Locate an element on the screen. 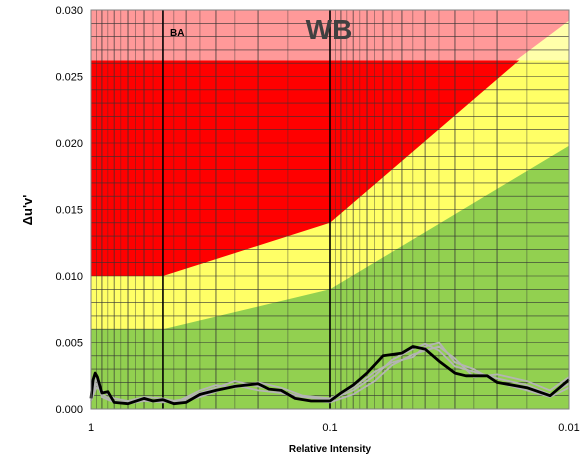 The width and height of the screenshot is (584, 457). y-tick-label: 0.010 is located at coordinates (69, 277).